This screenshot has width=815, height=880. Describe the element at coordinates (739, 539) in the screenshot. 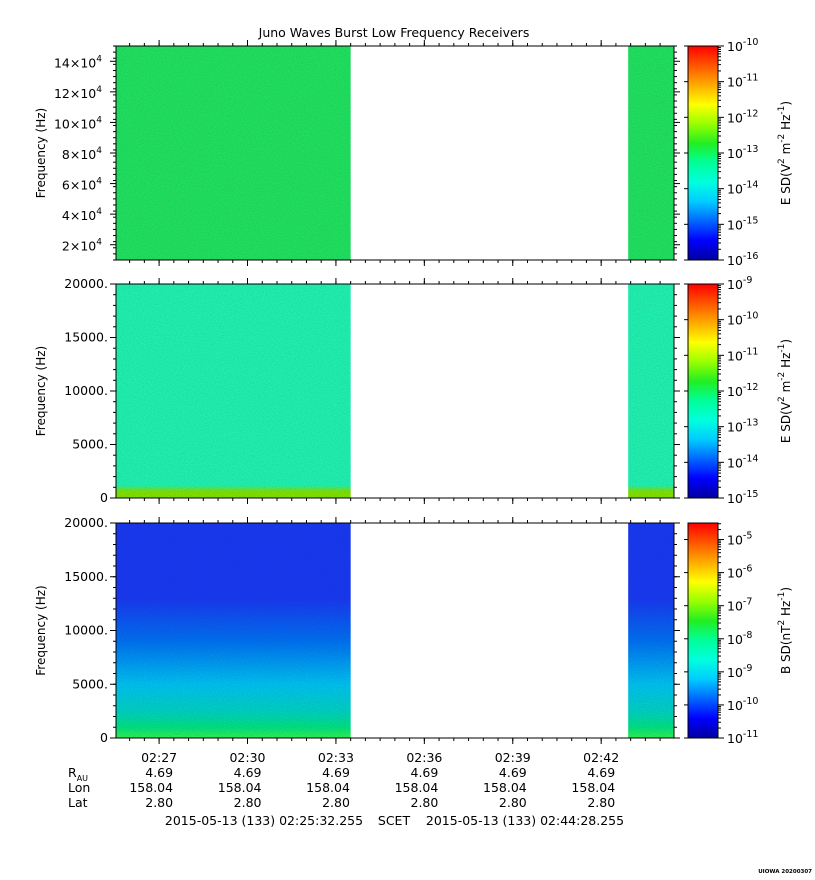

I see `colorbar-tick-label: 10⁻⁵` at that location.